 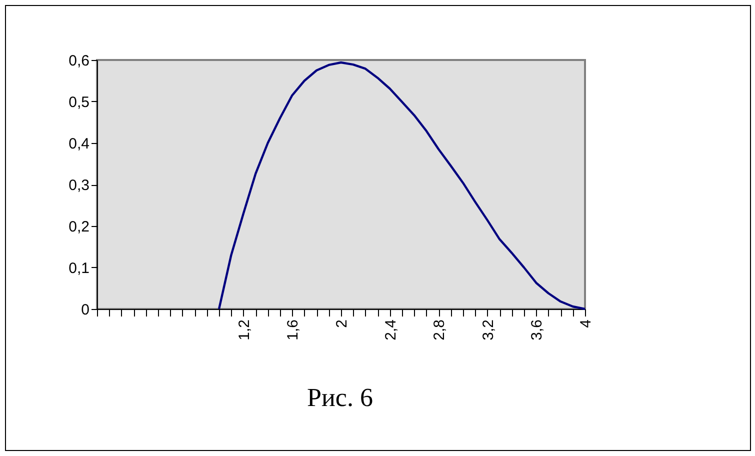 I want to click on y-tick-label: 0,2, so click(x=79, y=227).